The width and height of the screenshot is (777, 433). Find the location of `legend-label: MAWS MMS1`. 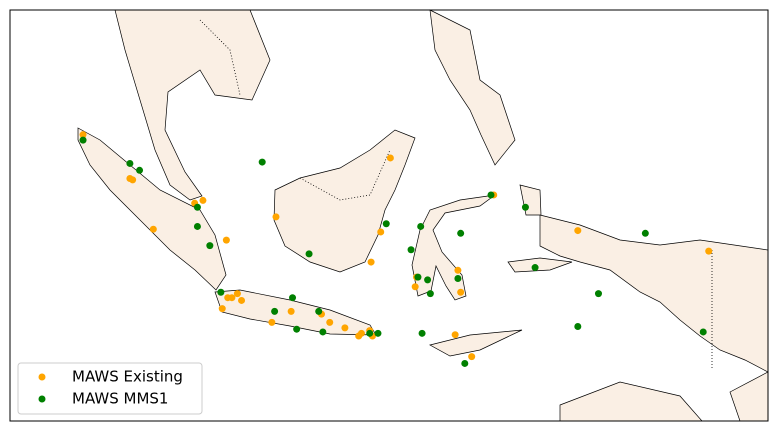

legend-label: MAWS MMS1 is located at coordinates (120, 399).